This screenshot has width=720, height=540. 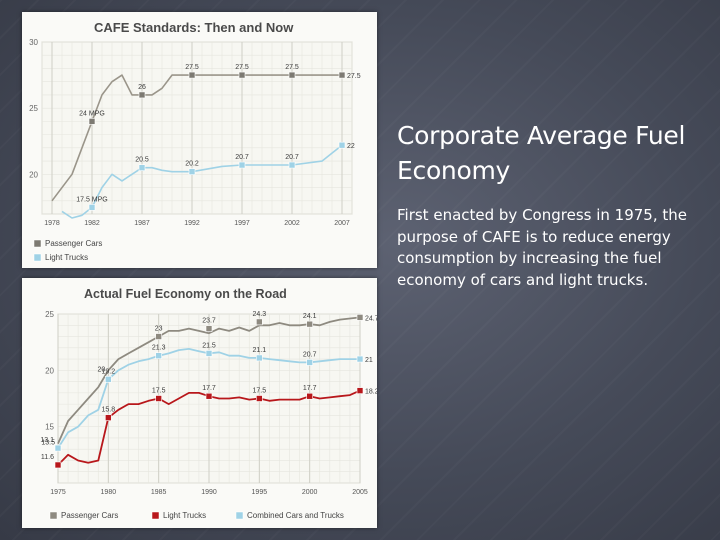 I want to click on data-label-combined-cars-and-trucks: 20.7, so click(x=310, y=354).